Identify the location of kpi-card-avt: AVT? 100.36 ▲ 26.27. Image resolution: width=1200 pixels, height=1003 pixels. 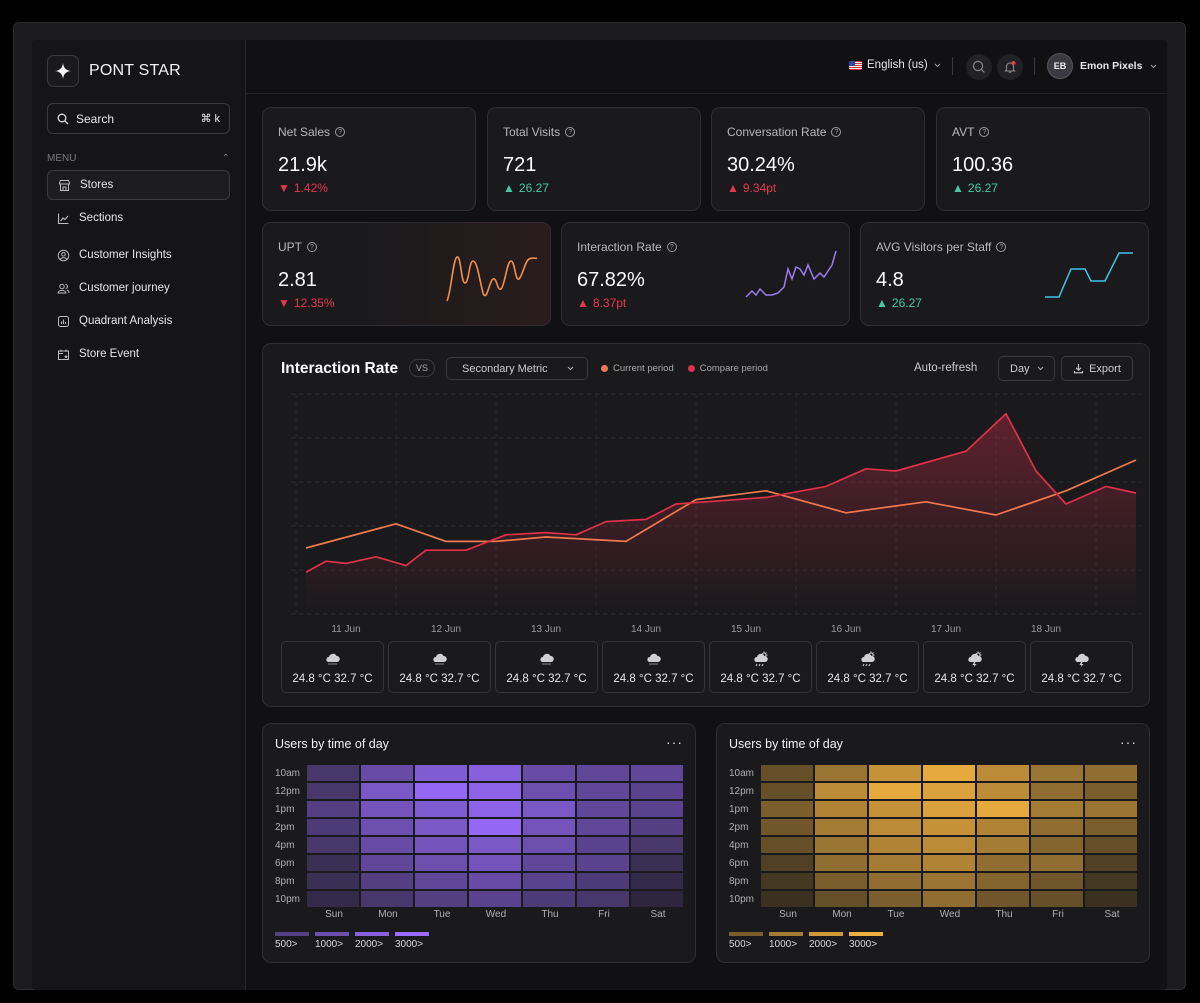
(1043, 159).